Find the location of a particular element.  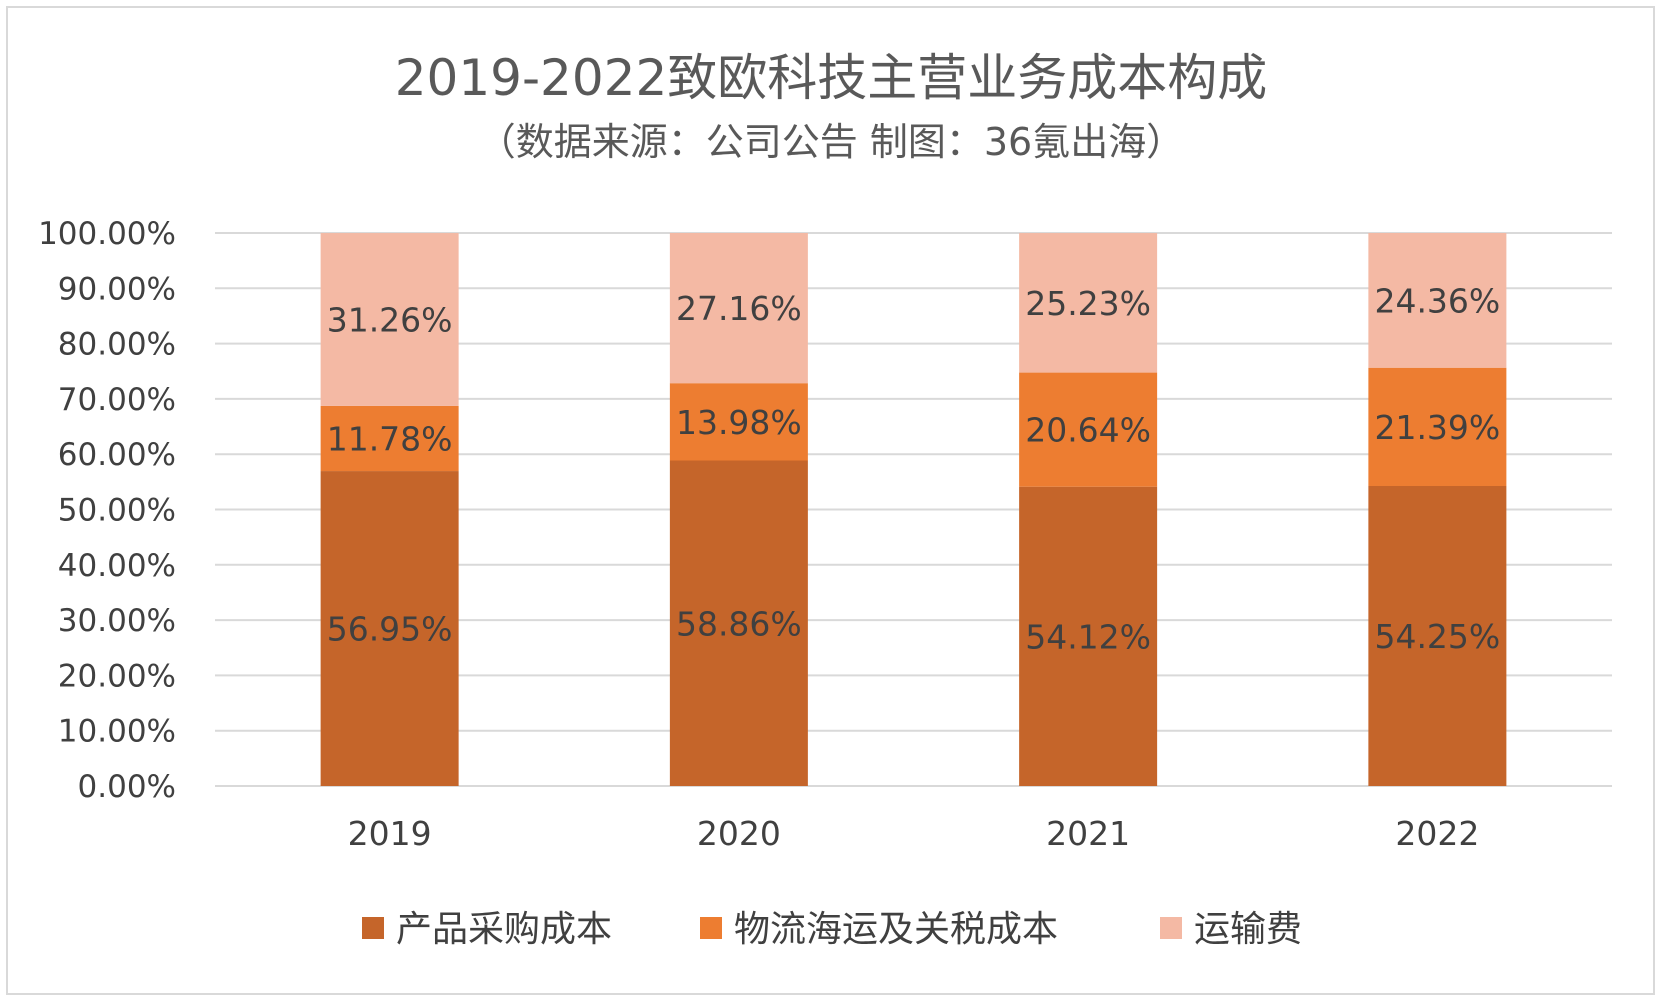

data-label: 21.39% is located at coordinates (1437, 427).